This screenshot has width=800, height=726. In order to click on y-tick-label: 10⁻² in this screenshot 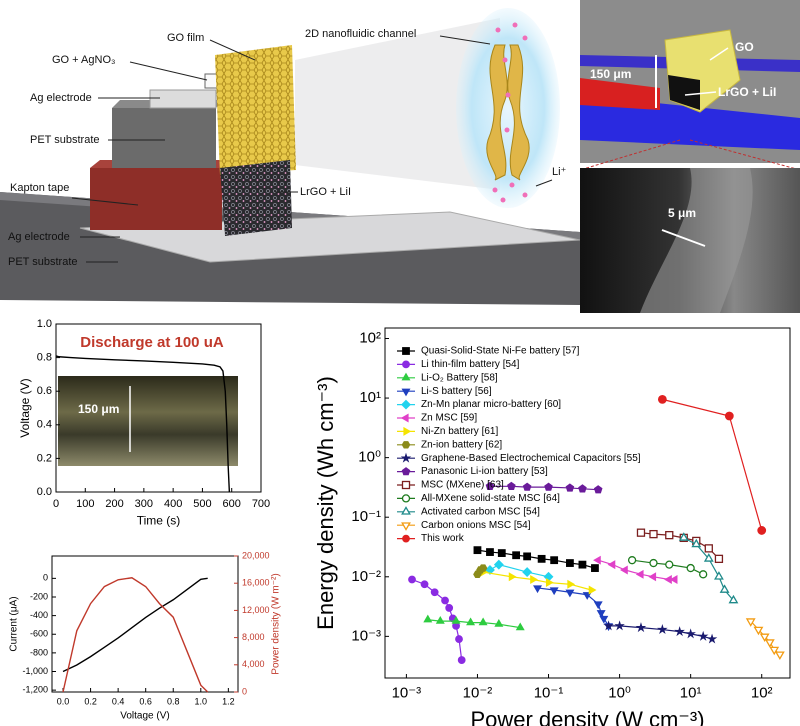, I will do `click(366, 576)`.